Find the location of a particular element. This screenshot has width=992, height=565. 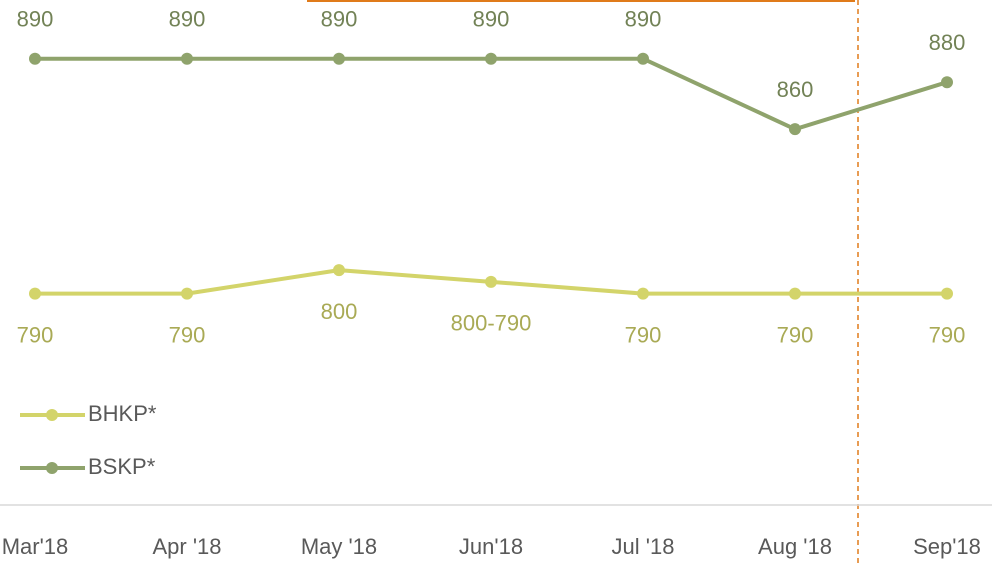

x-tick-label: Sep'18 is located at coordinates (947, 546).